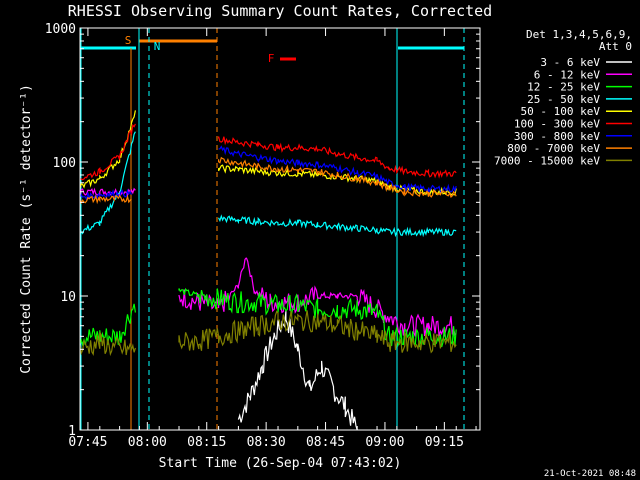 Image resolution: width=640 pixels, height=480 pixels. I want to click on legend-label: 50 - 100 keV, so click(561, 111).